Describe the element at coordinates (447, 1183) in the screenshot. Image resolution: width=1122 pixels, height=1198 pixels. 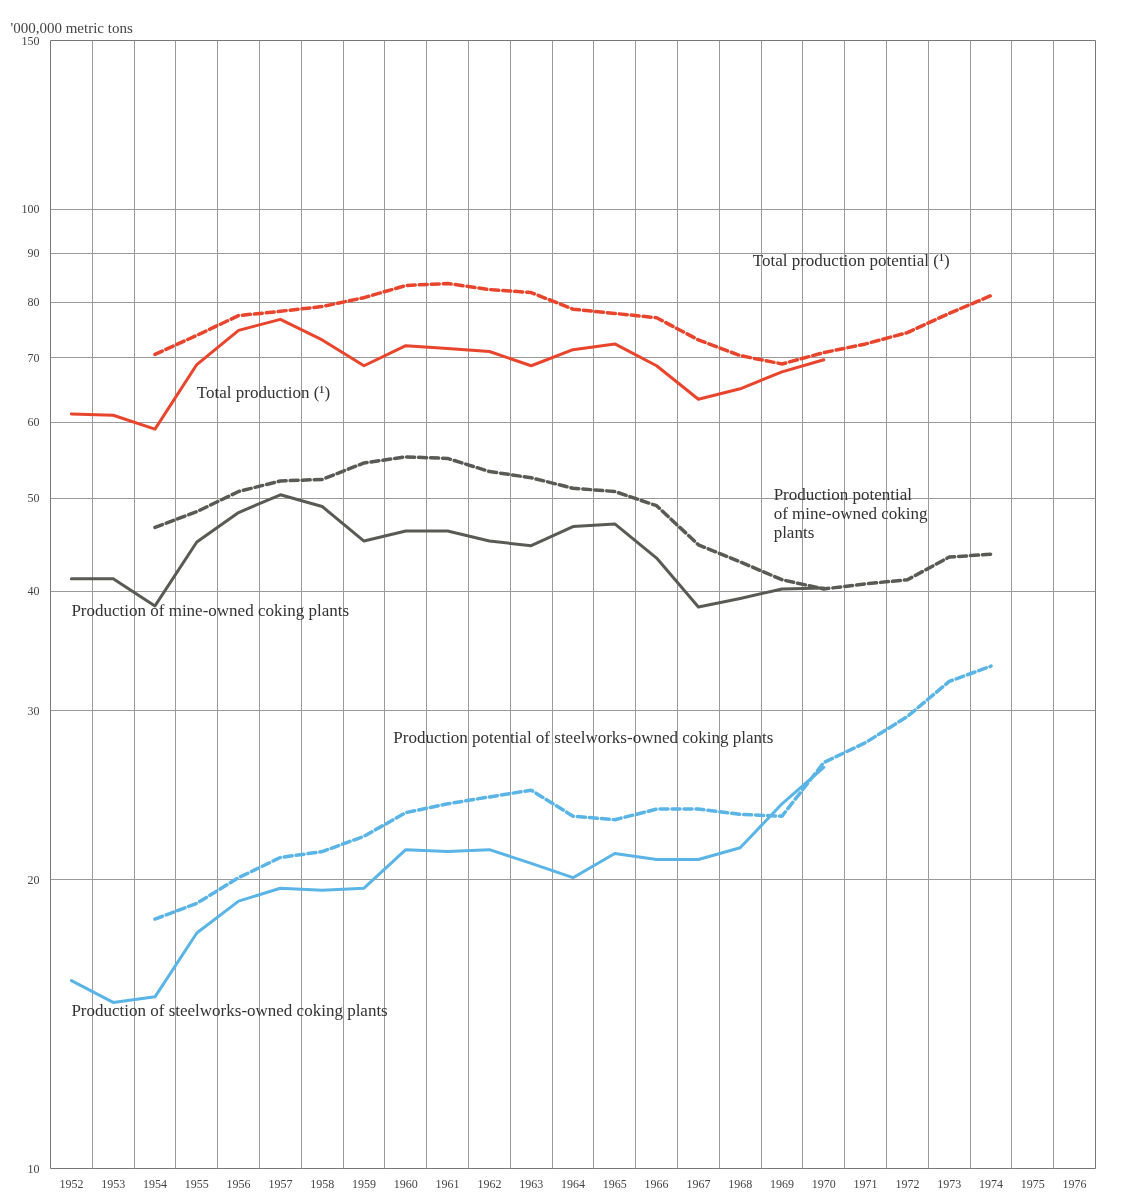
I see `x-tick-label: 1961` at that location.